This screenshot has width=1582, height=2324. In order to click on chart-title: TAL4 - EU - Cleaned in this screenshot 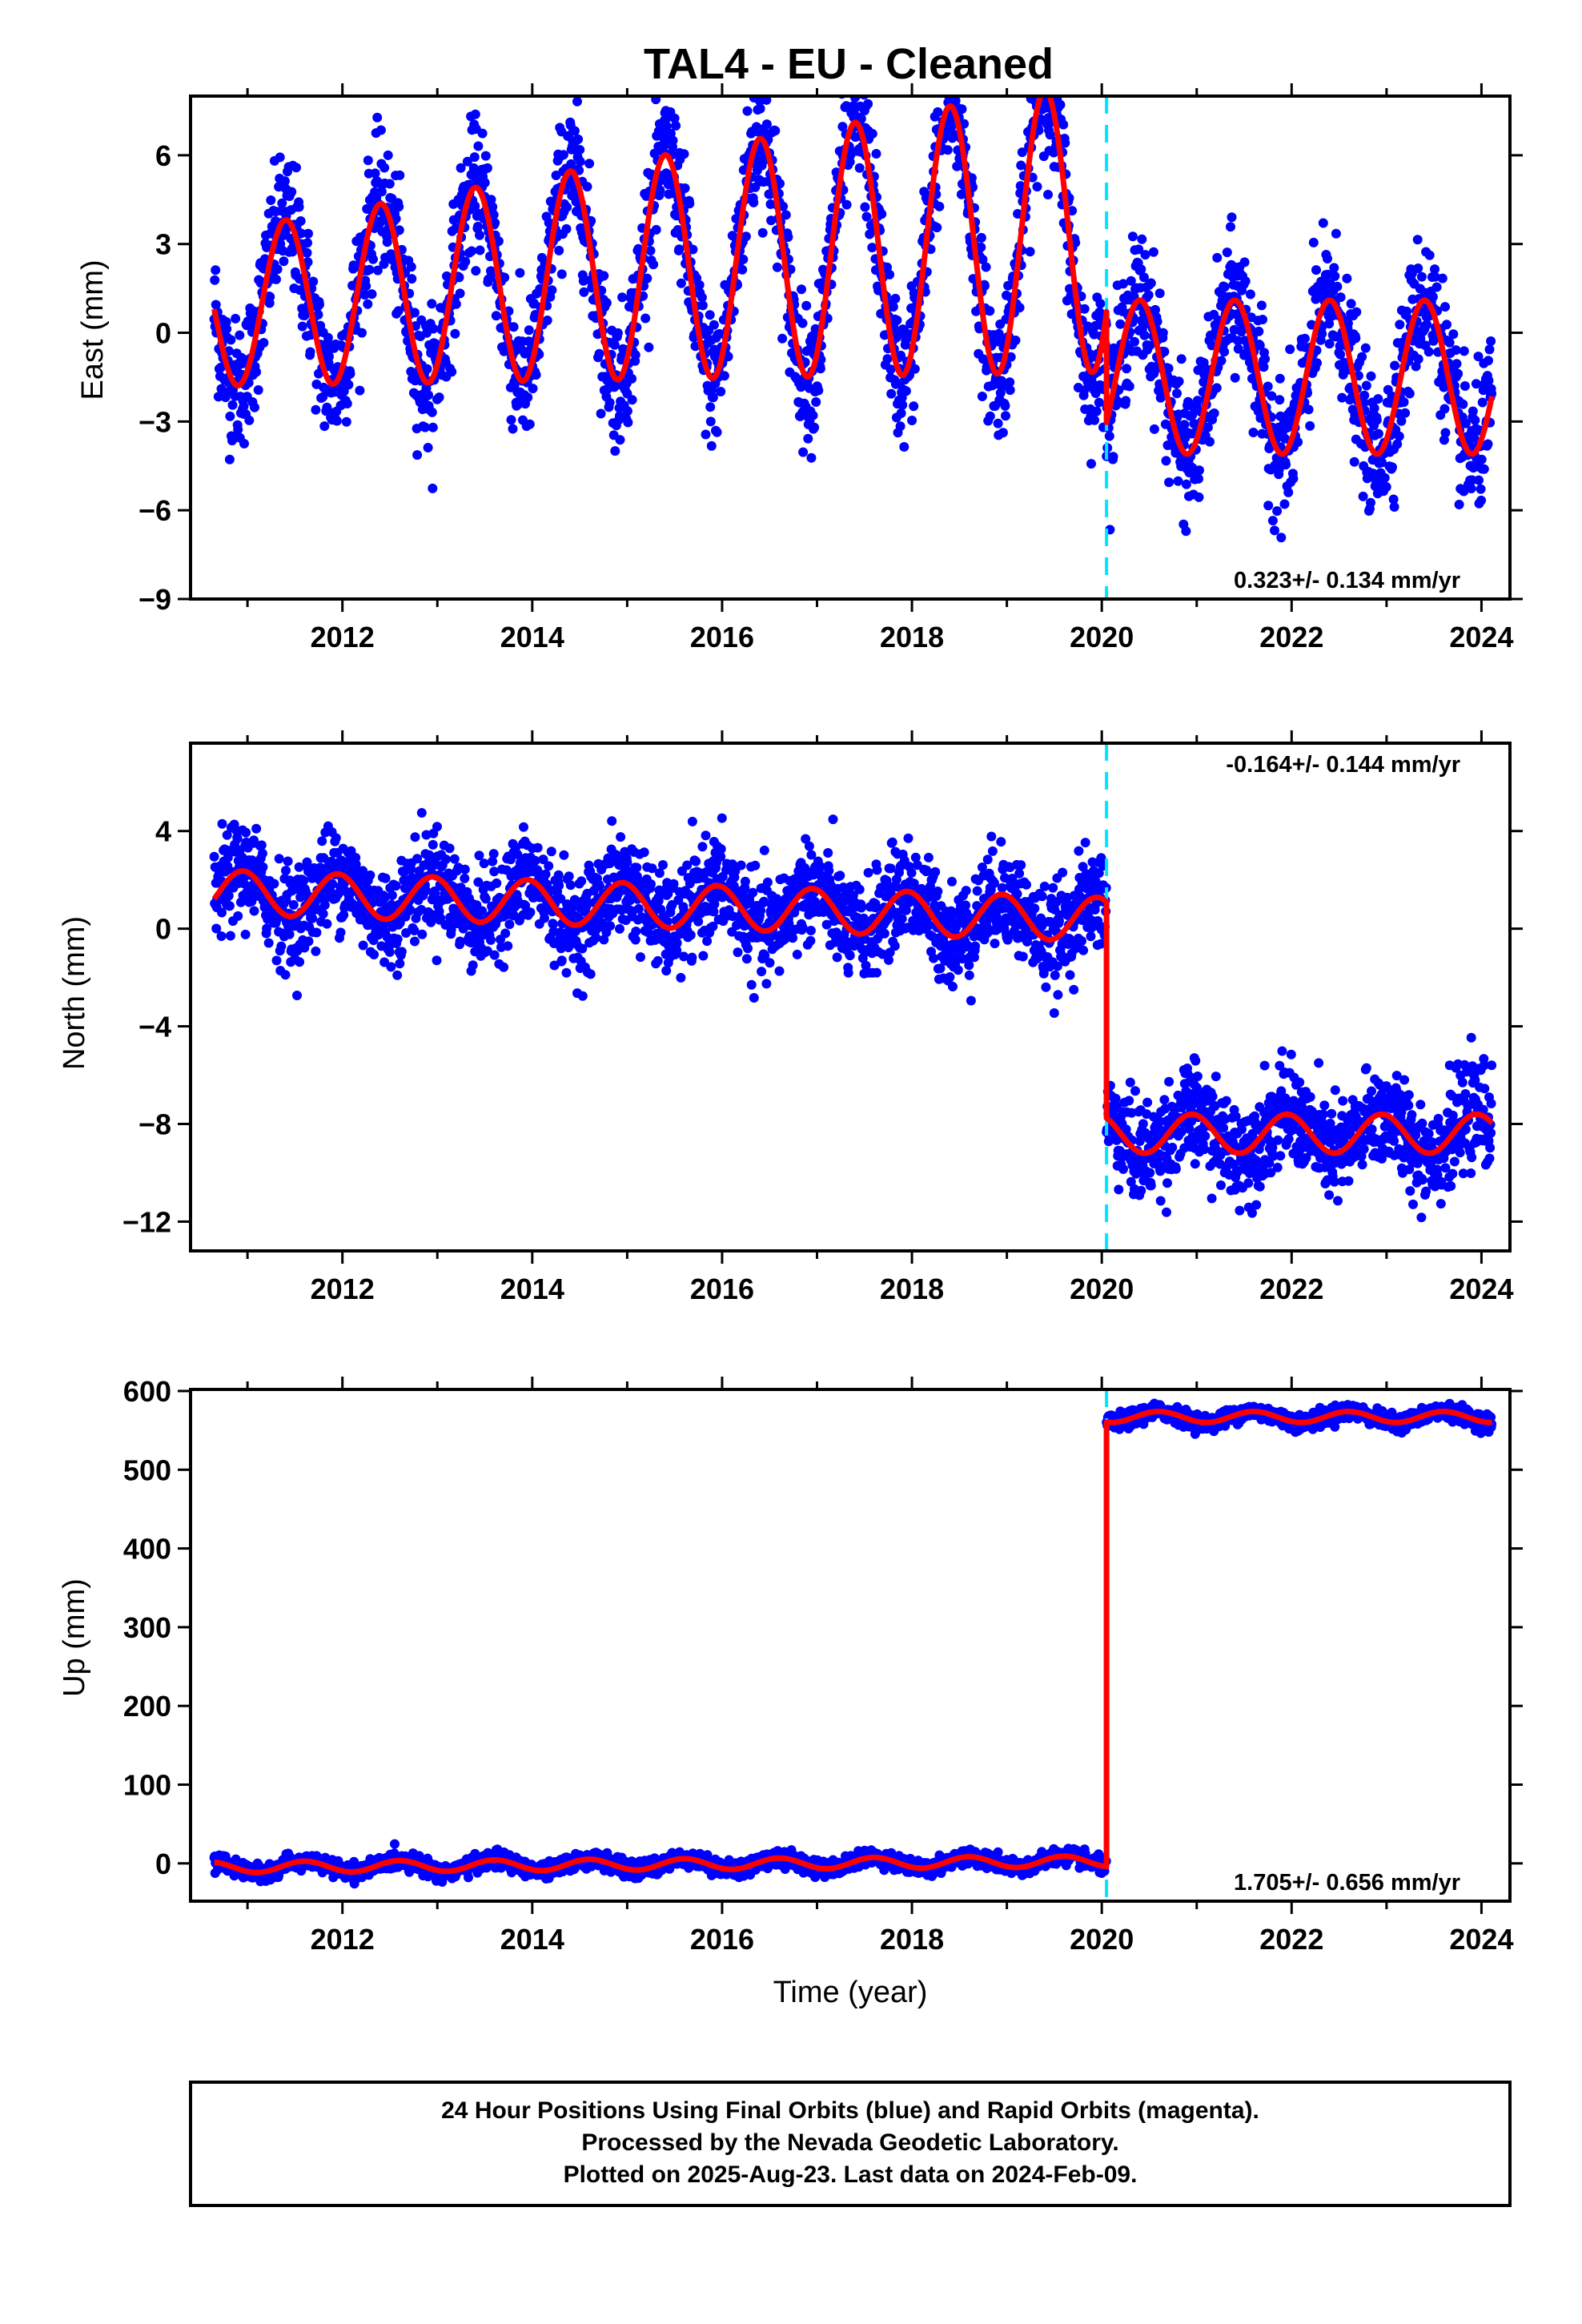, I will do `click(849, 64)`.